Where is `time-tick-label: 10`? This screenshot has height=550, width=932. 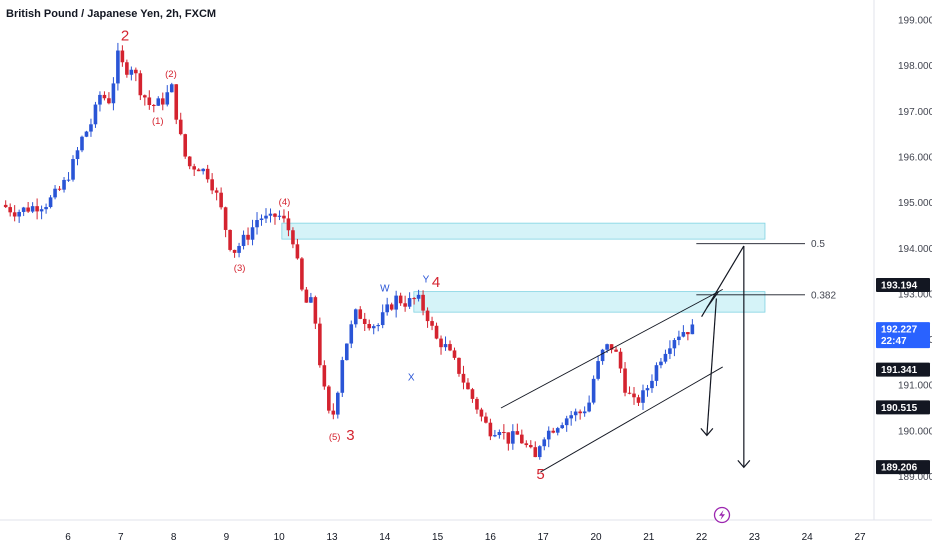 time-tick-label: 10 is located at coordinates (280, 537).